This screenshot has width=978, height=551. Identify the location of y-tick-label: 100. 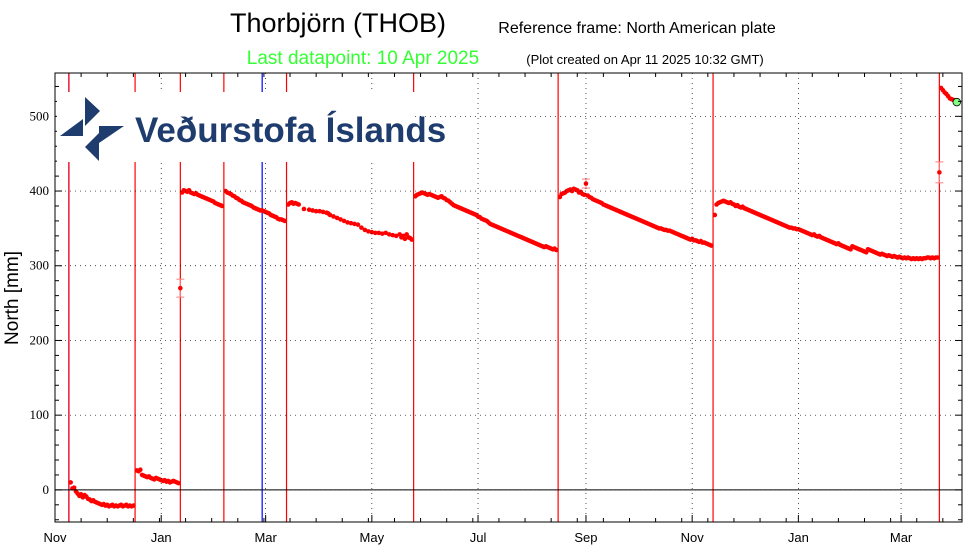
(40, 414).